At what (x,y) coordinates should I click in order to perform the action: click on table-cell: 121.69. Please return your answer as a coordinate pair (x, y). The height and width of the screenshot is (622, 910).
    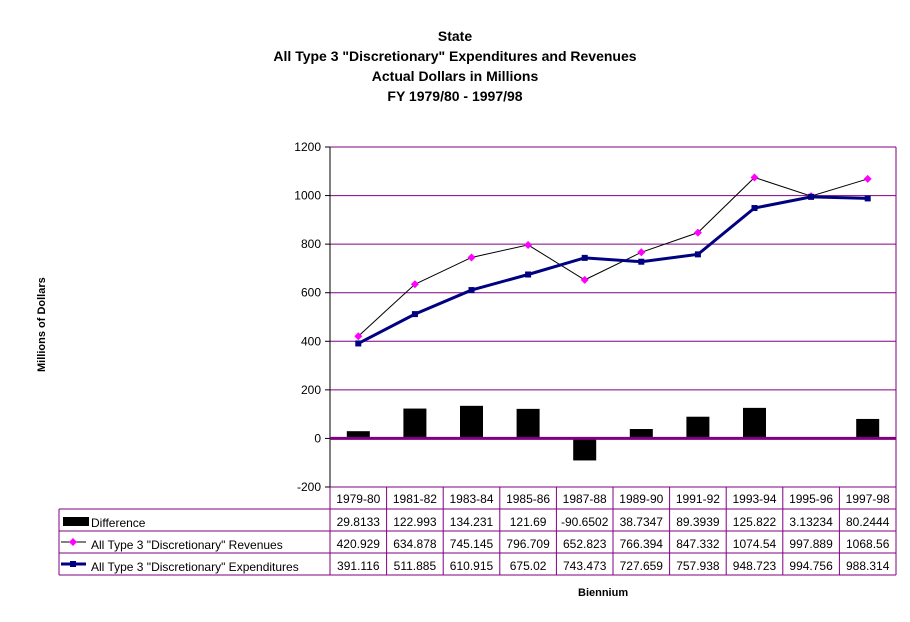
    Looking at the image, I should click on (528, 522).